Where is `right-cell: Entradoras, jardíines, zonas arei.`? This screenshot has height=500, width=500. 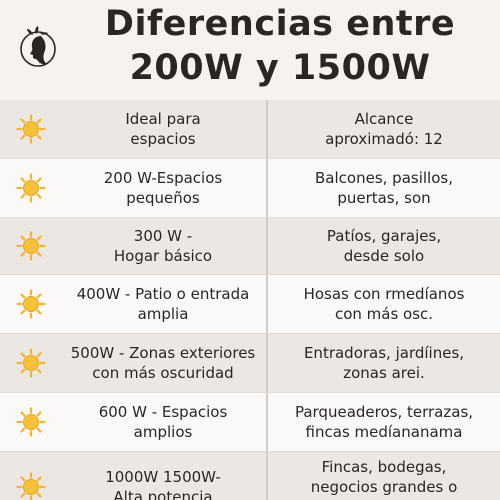 right-cell: Entradoras, jardíines, zonas arei. is located at coordinates (383, 363).